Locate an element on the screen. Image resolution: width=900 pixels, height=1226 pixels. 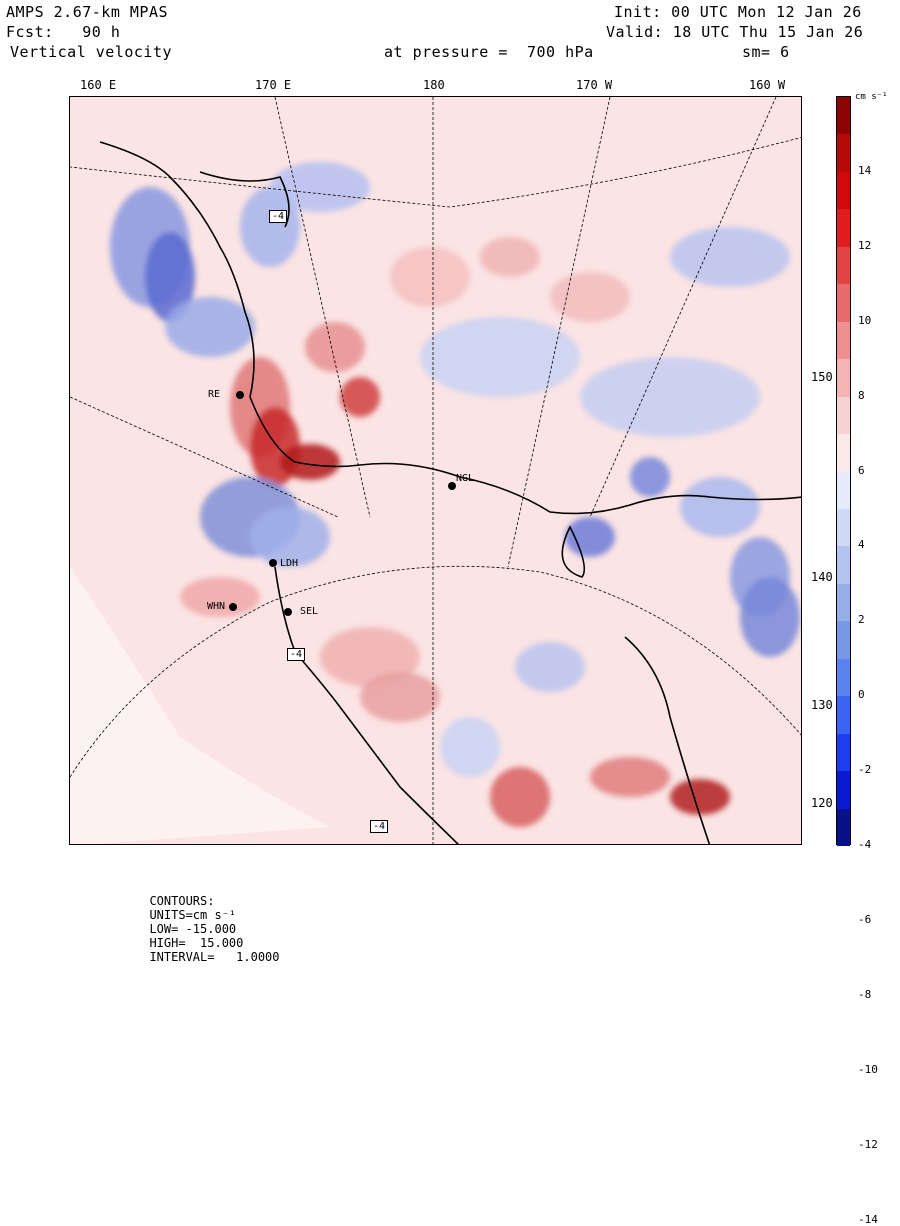
forecast-hour: Fcst: 90 h is located at coordinates (63, 32).